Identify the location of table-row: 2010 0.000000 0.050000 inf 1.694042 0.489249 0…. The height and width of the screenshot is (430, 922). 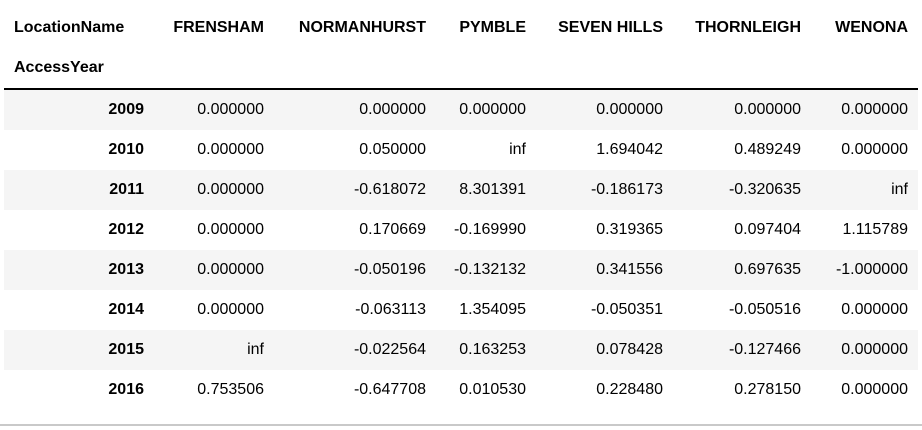
(461, 150).